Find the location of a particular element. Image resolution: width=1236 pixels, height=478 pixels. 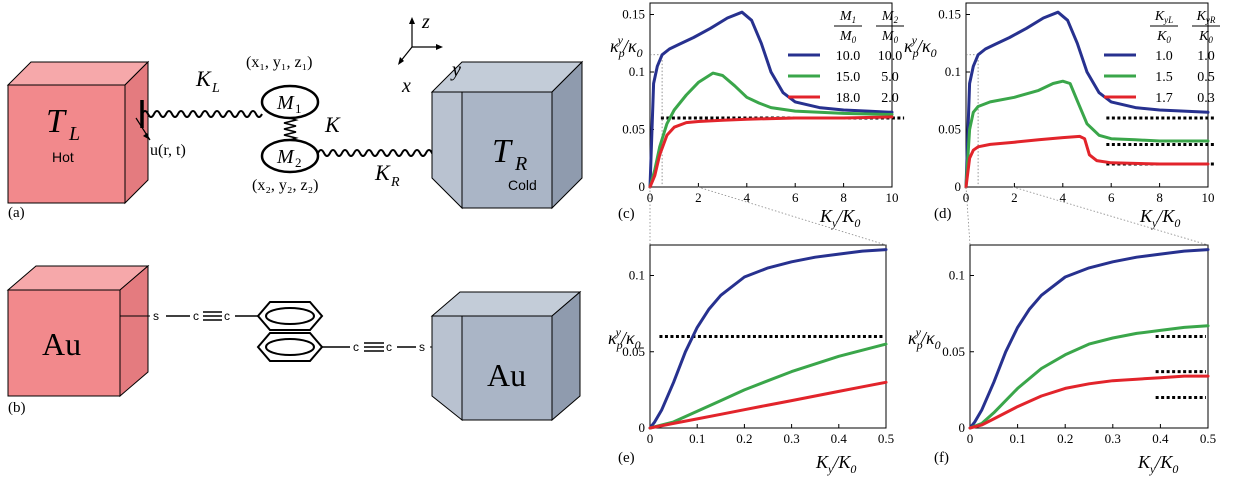

molecule-upper: s c c is located at coordinates (222, 316).